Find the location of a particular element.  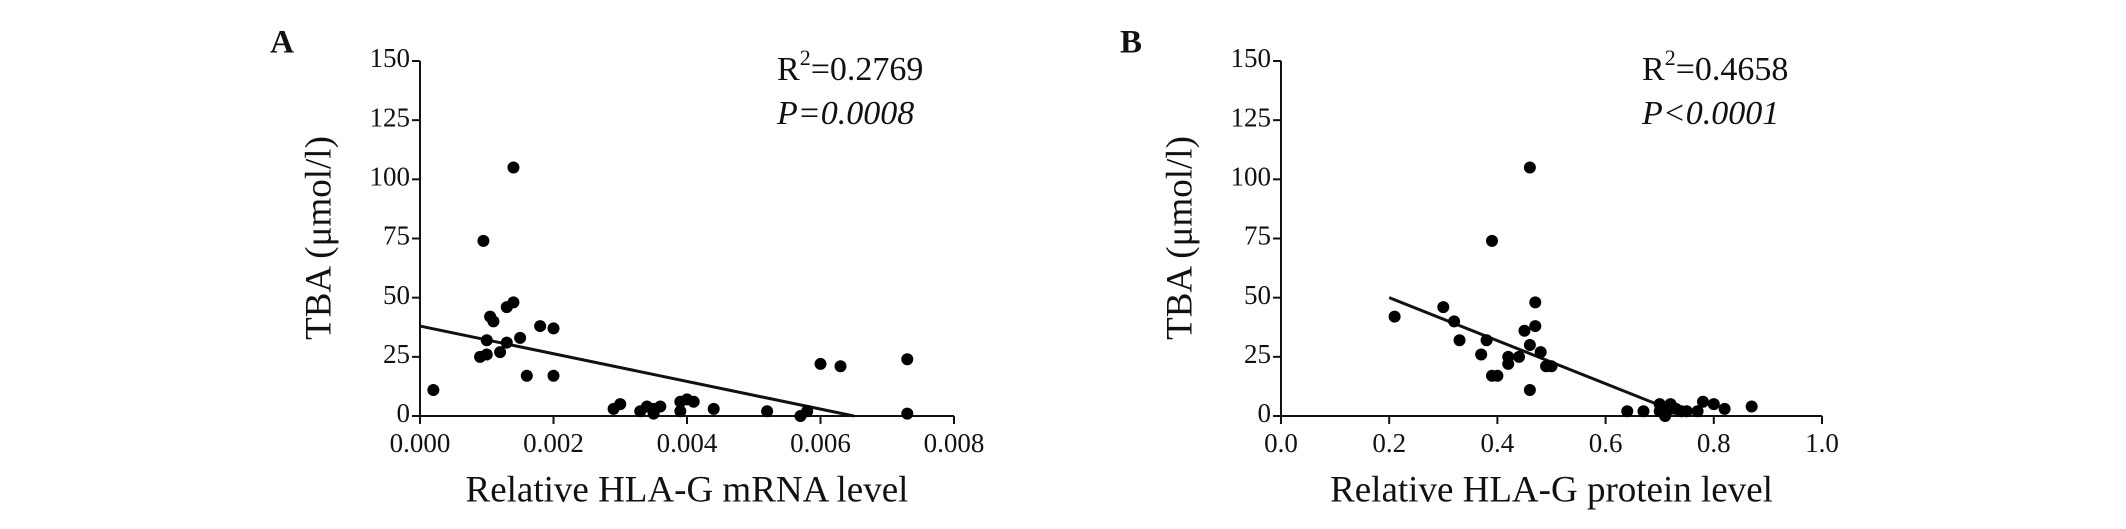

r-squared: R2=0.4658 is located at coordinates (1715, 66).